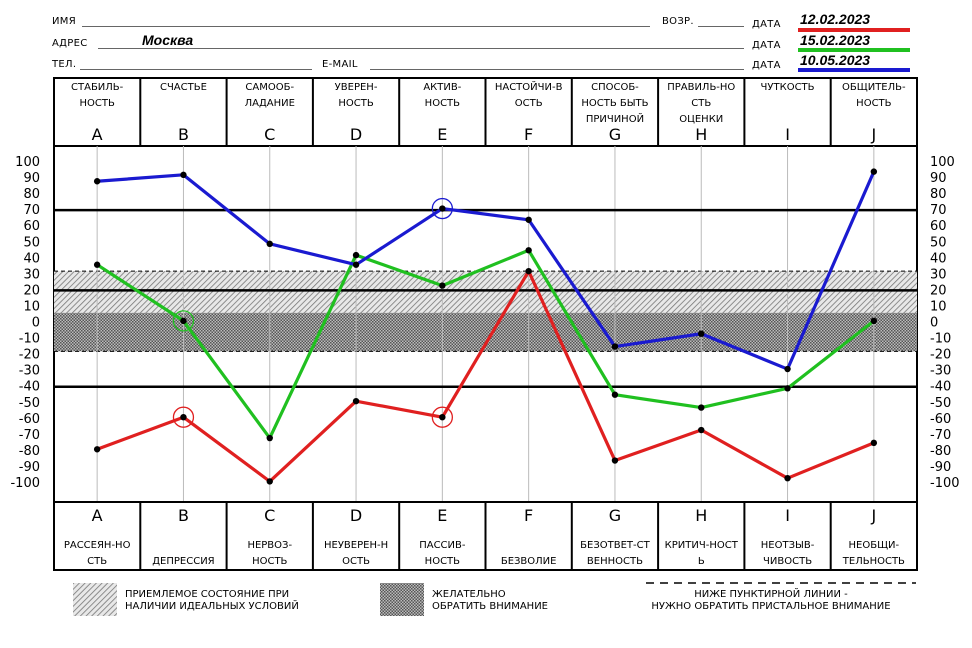 The width and height of the screenshot is (972, 648). I want to click on category-label-E: ПАССИВ-, so click(442, 545).